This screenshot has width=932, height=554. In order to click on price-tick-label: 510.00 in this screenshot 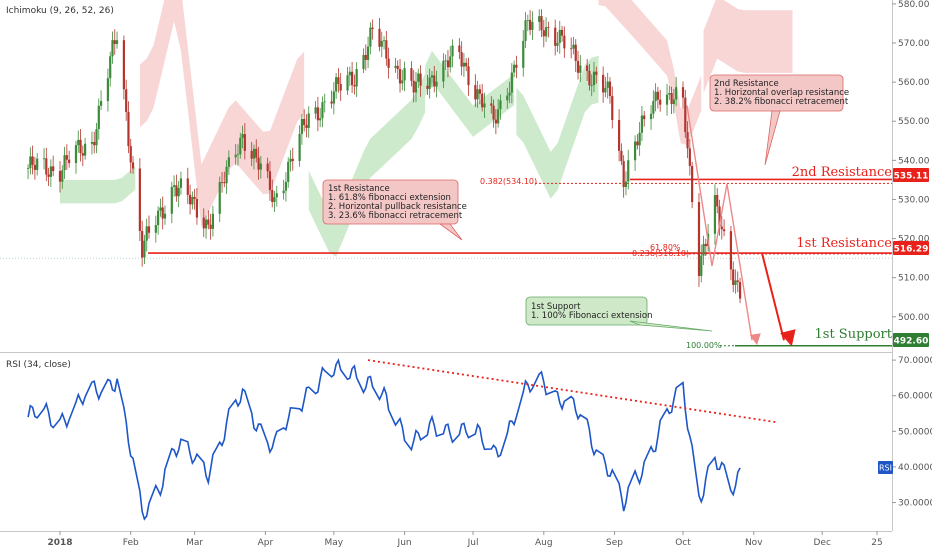, I will do `click(914, 279)`.